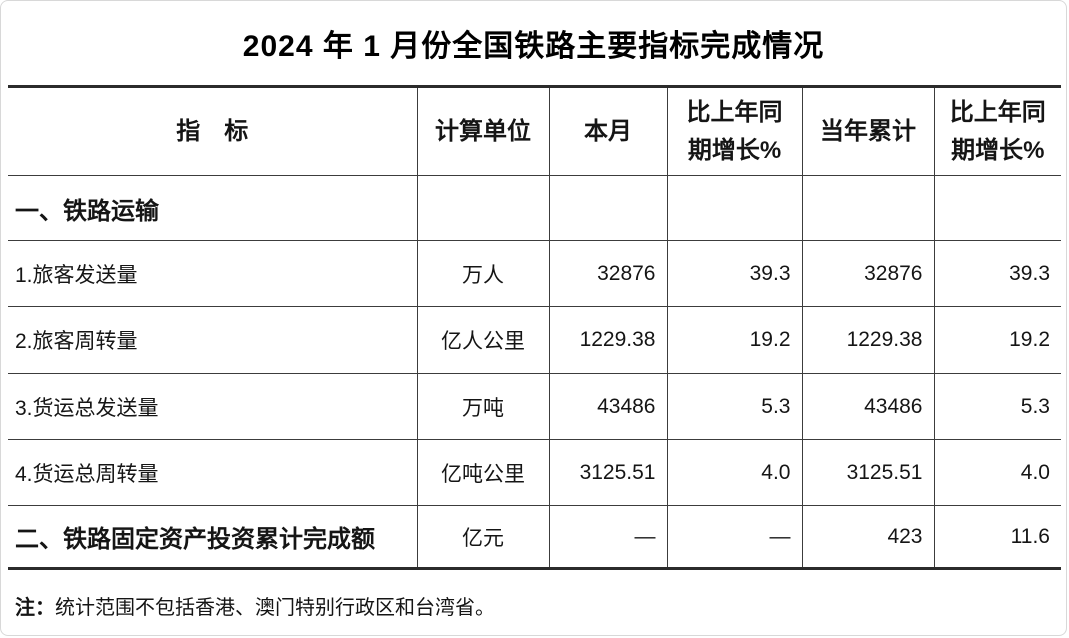  What do you see at coordinates (212, 537) in the screenshot?
I see `cell-indicator: 二、铁路固定资产投资累计完成额` at bounding box center [212, 537].